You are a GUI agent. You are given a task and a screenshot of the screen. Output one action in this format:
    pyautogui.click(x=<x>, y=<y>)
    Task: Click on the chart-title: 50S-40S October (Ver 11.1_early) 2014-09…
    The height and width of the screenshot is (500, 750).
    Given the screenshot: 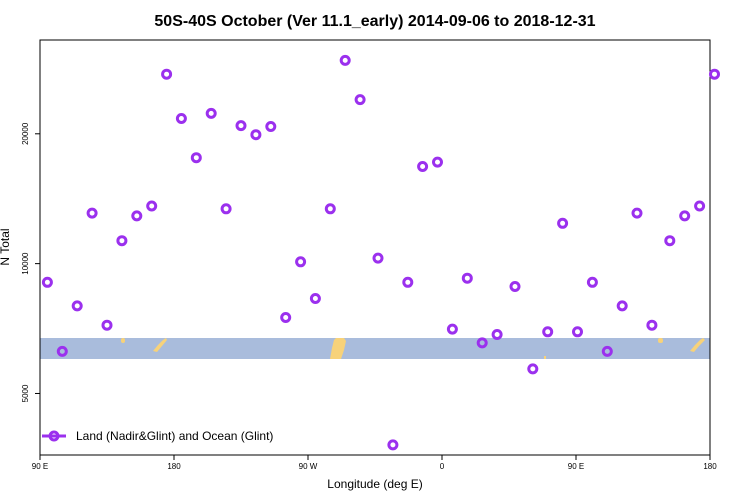 What is the action you would take?
    pyautogui.click(x=374, y=21)
    